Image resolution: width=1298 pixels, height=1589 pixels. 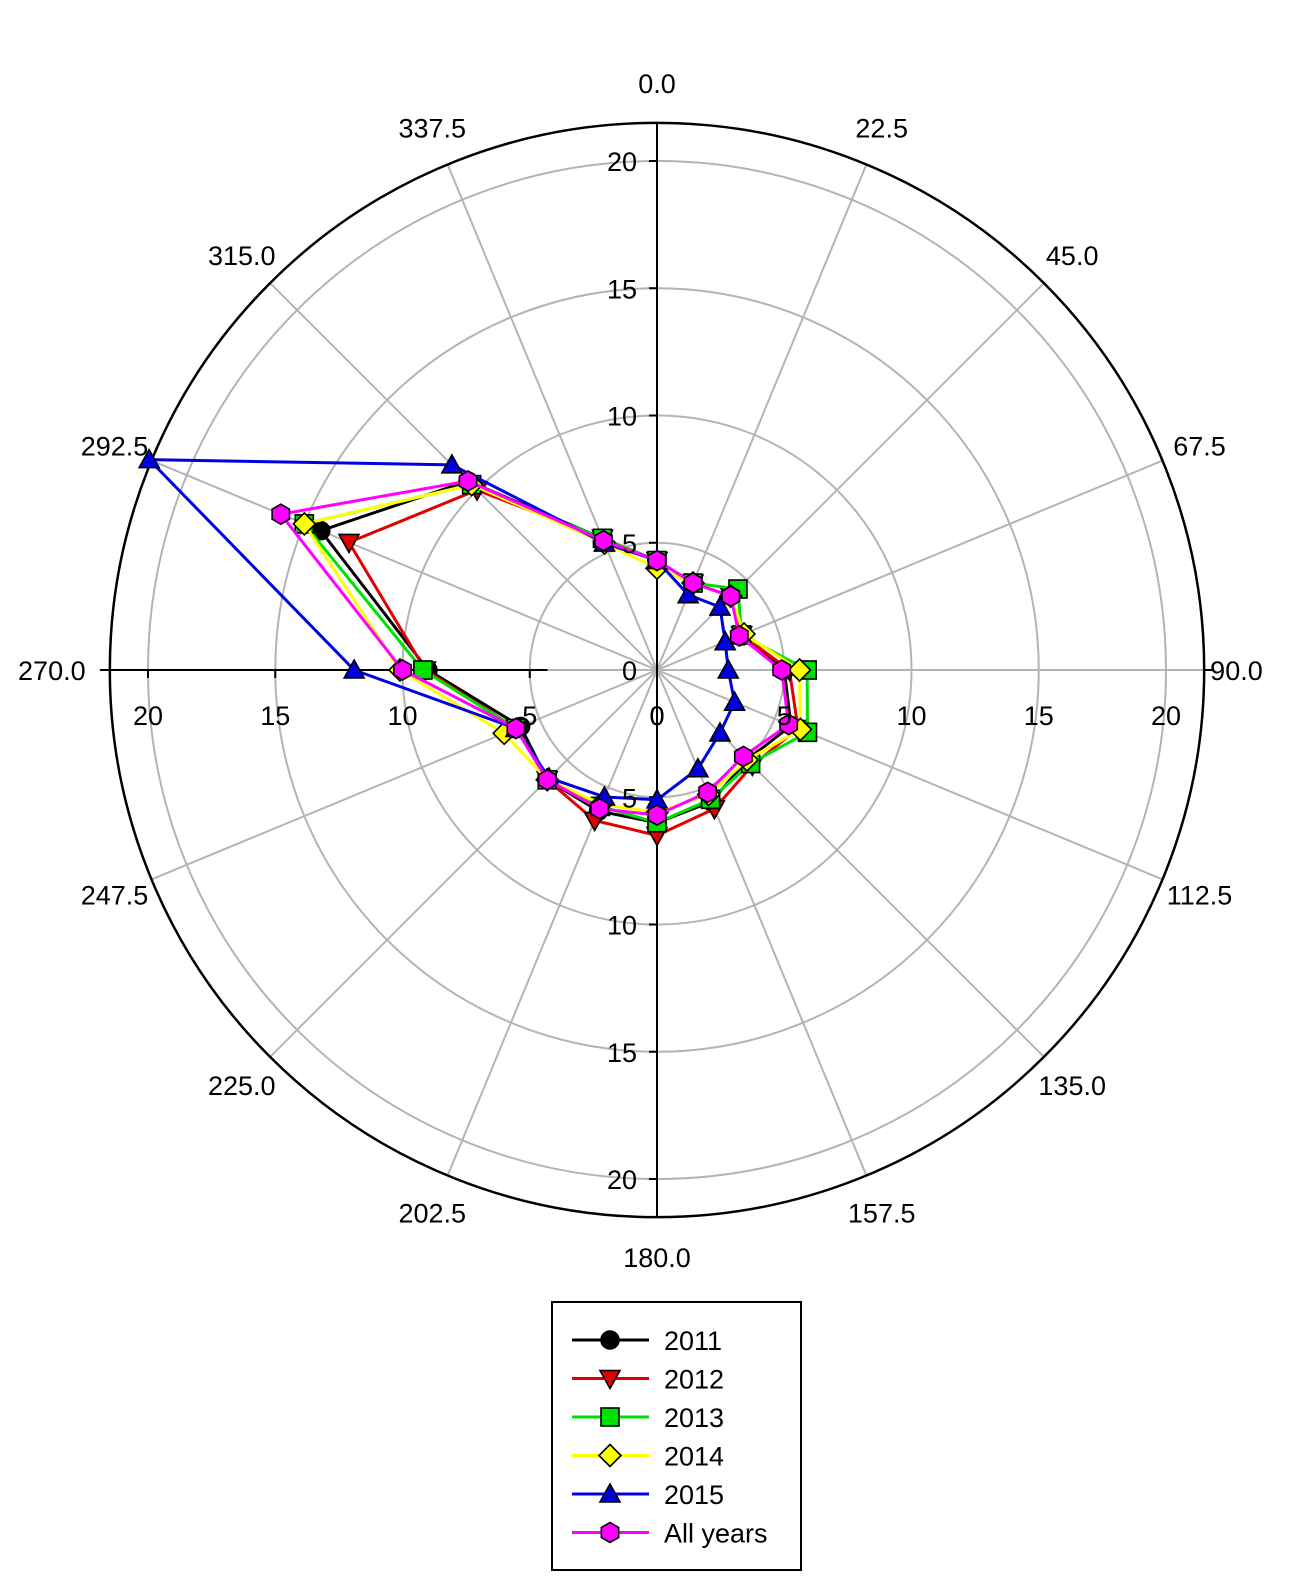 I want to click on legend: 2011 2012 2013 2014 2015 All years, so click(x=676, y=1436).